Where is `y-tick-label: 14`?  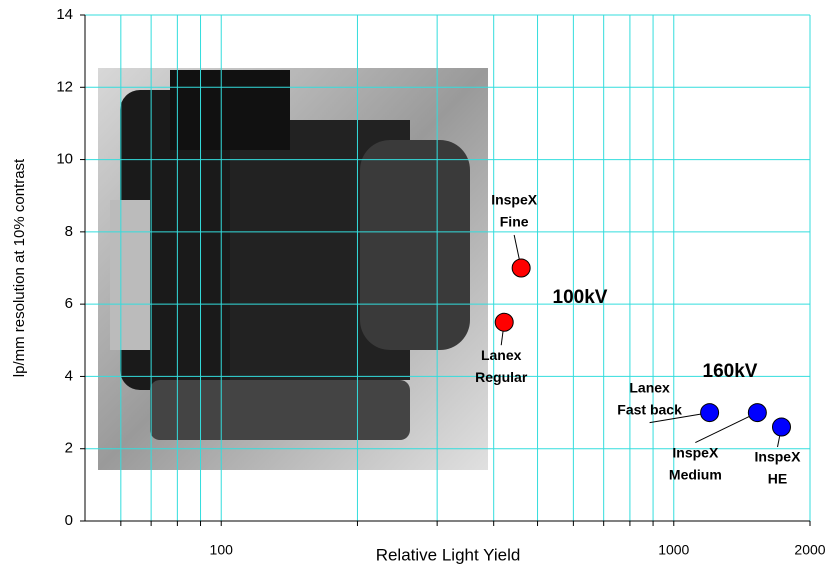 y-tick-label: 14 is located at coordinates (64, 14).